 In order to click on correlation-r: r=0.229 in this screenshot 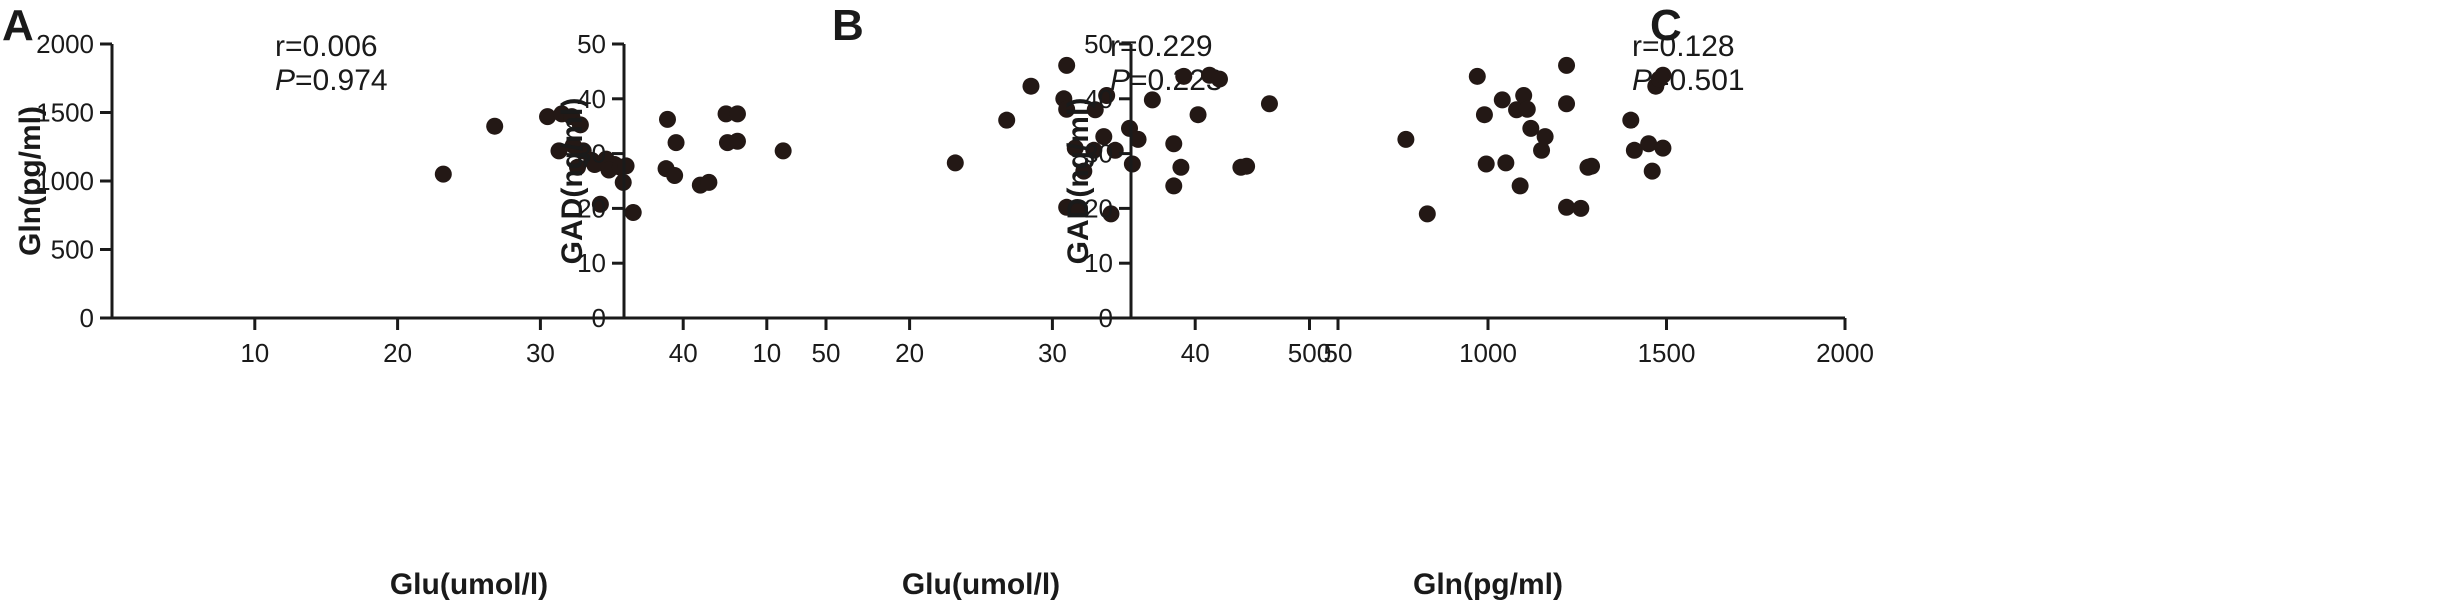, I will do `click(1161, 46)`.